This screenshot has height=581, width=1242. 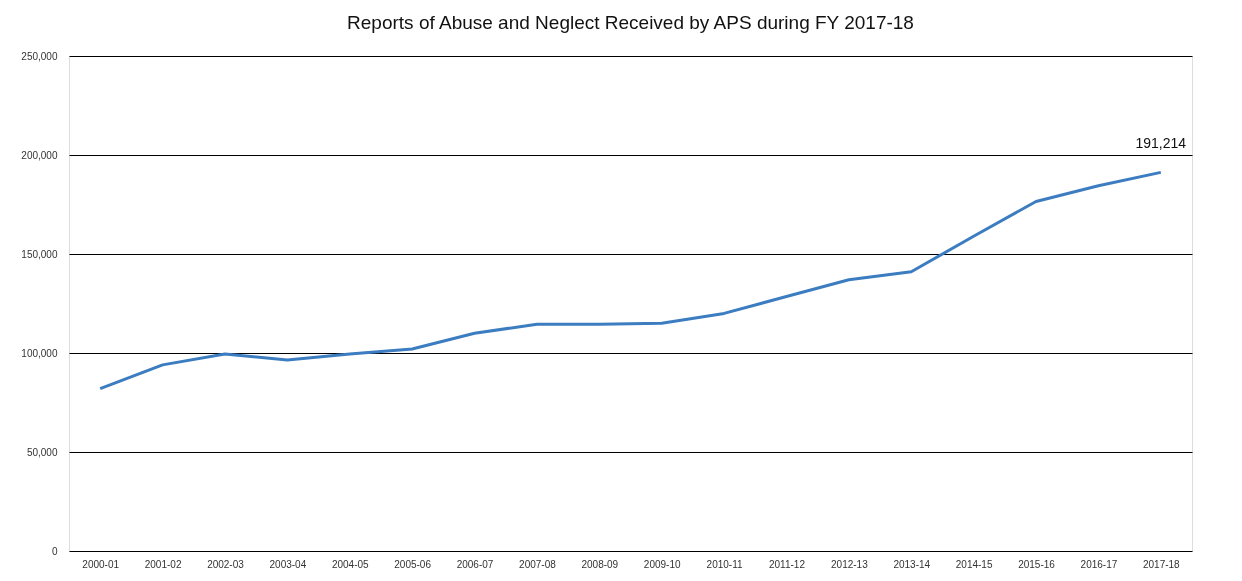 I want to click on x-tick-label: 2004-05, so click(x=350, y=564).